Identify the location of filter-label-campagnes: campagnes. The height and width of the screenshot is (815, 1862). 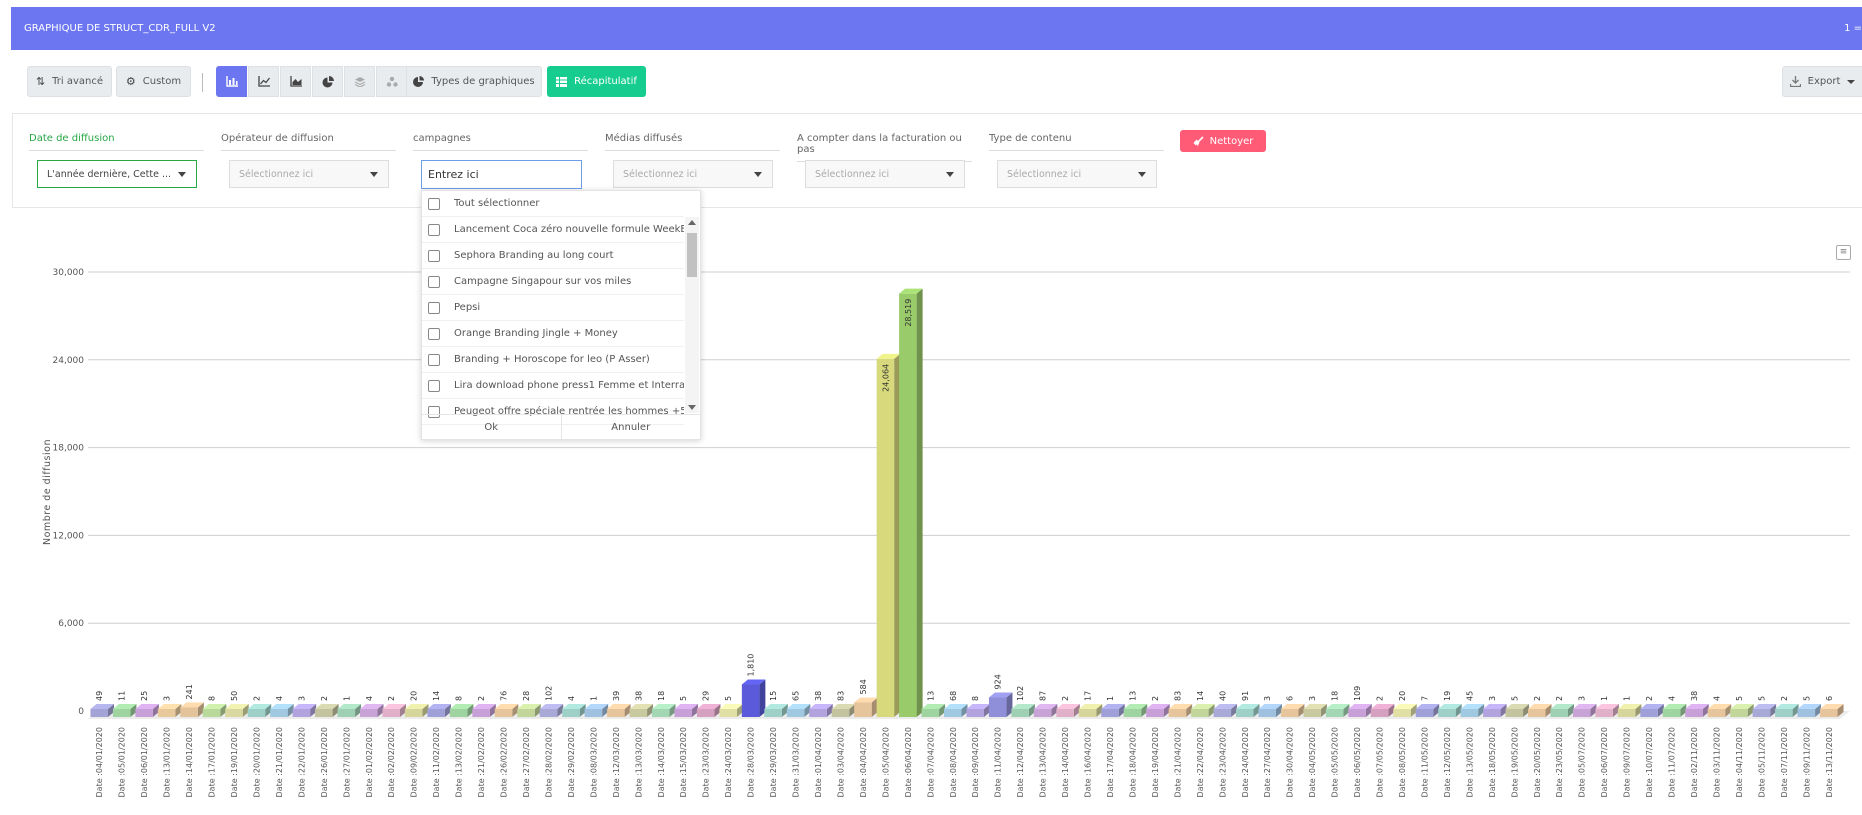
(500, 142).